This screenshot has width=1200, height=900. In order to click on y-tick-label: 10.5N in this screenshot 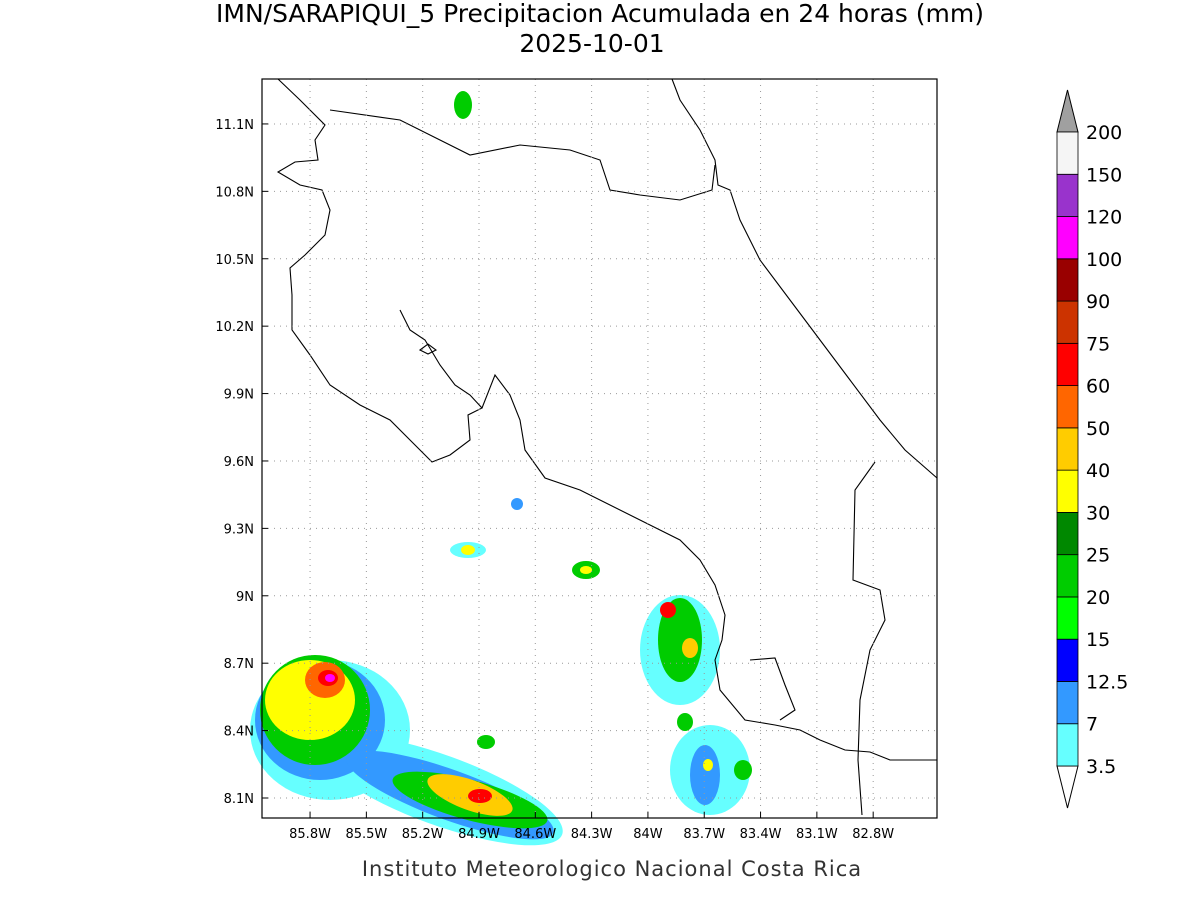, I will do `click(234, 260)`.